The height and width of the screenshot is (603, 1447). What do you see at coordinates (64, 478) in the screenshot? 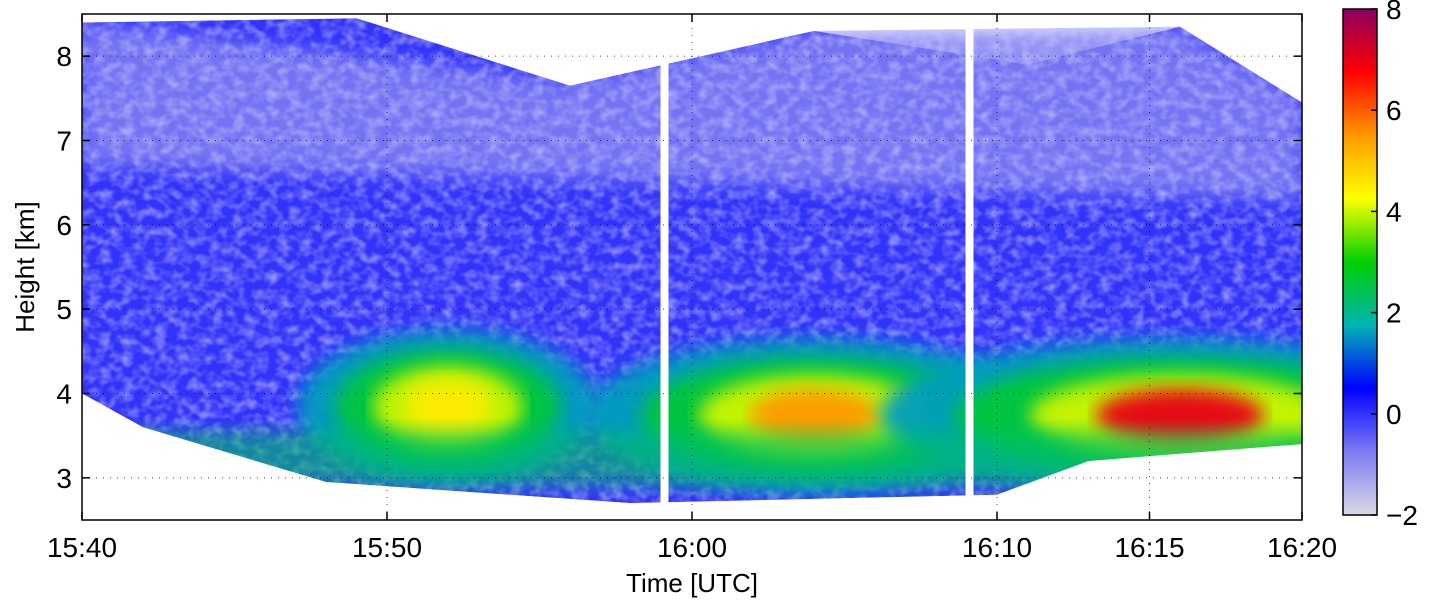
I see `y-tick-label-1: 3` at bounding box center [64, 478].